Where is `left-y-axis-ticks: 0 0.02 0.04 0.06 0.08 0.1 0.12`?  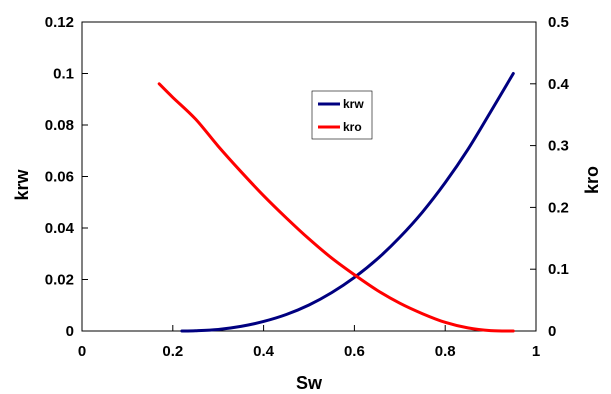 left-y-axis-ticks: 0 0.02 0.04 0.06 0.08 0.1 0.12 is located at coordinates (66, 177).